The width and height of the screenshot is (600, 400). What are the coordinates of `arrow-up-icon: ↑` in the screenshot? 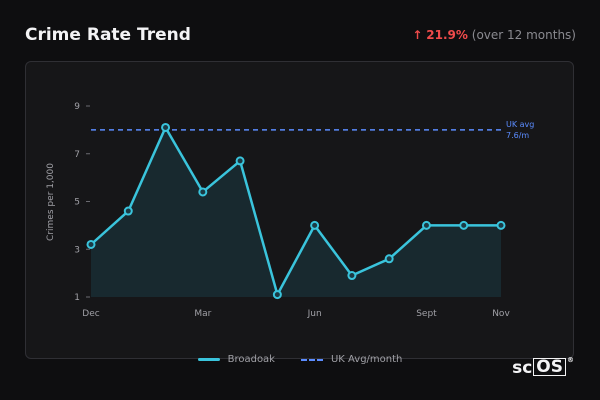 It's located at (417, 35).